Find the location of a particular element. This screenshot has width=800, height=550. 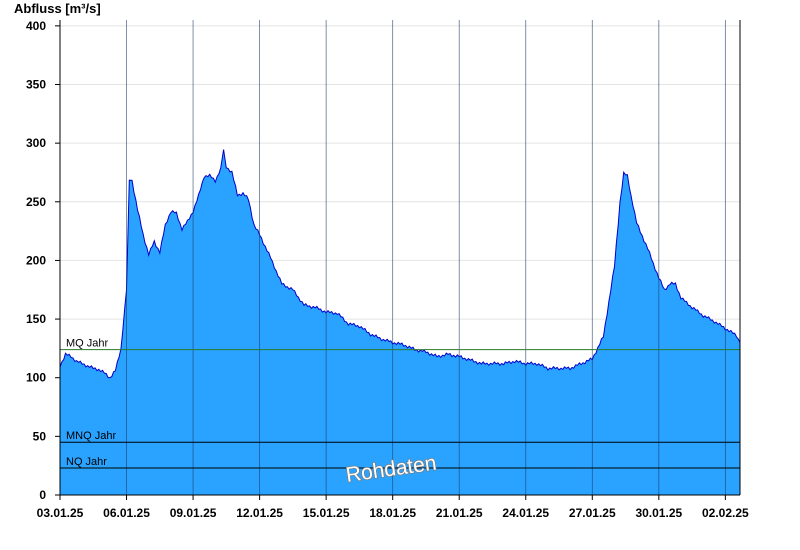

x-tick-label: 06.01.25 is located at coordinates (126, 513).